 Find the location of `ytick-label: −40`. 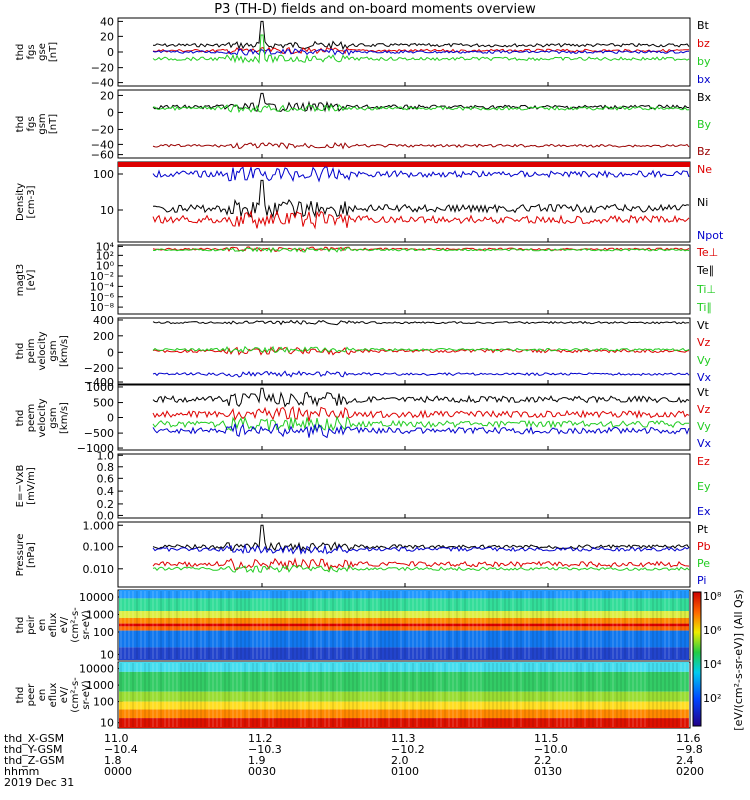

ytick-label: −40 is located at coordinates (102, 83).